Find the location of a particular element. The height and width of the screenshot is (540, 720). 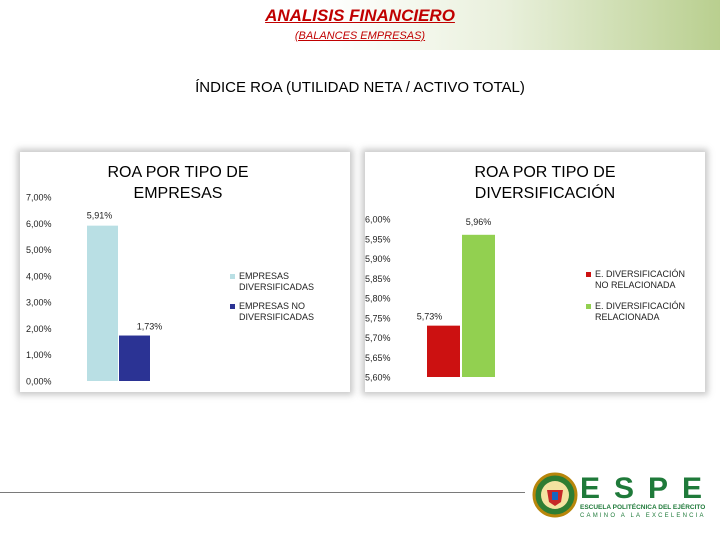

y-tick-label: 5,00% is located at coordinates (39, 250).